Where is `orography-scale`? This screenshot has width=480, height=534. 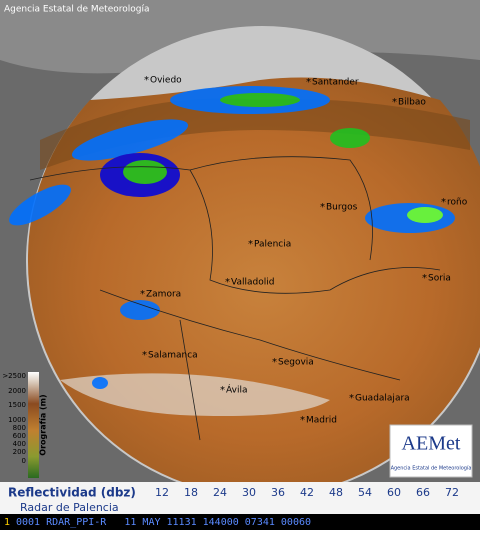
orography-scale is located at coordinates (33, 425).